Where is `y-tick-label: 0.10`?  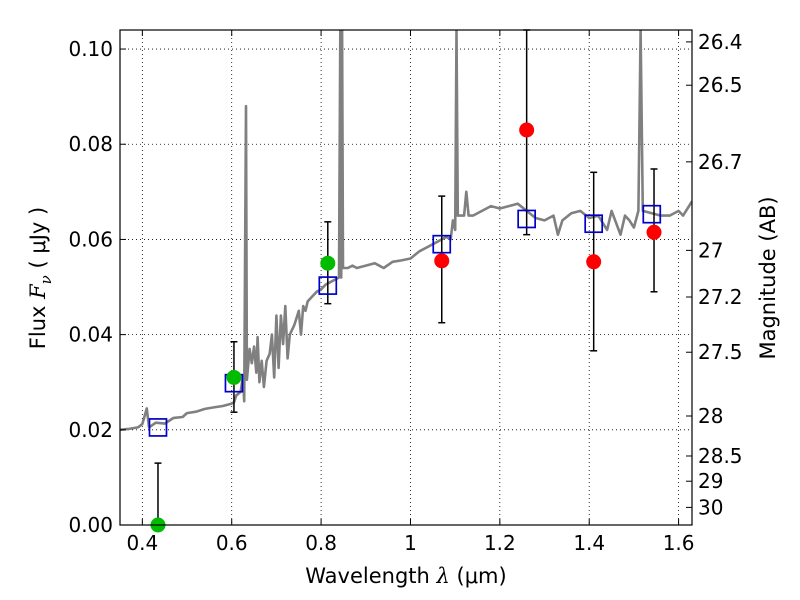
y-tick-label: 0.10 is located at coordinates (90, 49).